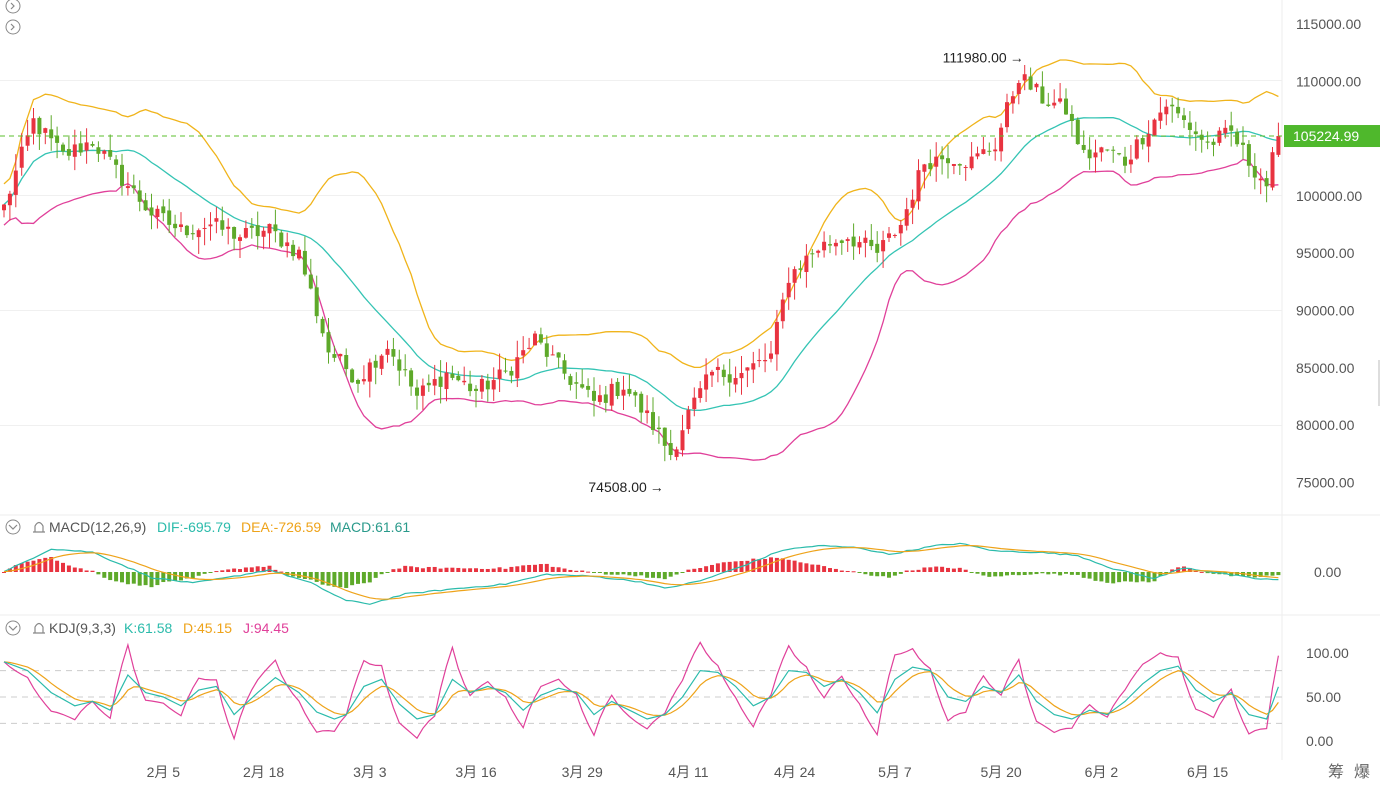 This screenshot has height=788, width=1380. What do you see at coordinates (617, 487) in the screenshot?
I see `low-price-annotation: 74508.00` at bounding box center [617, 487].